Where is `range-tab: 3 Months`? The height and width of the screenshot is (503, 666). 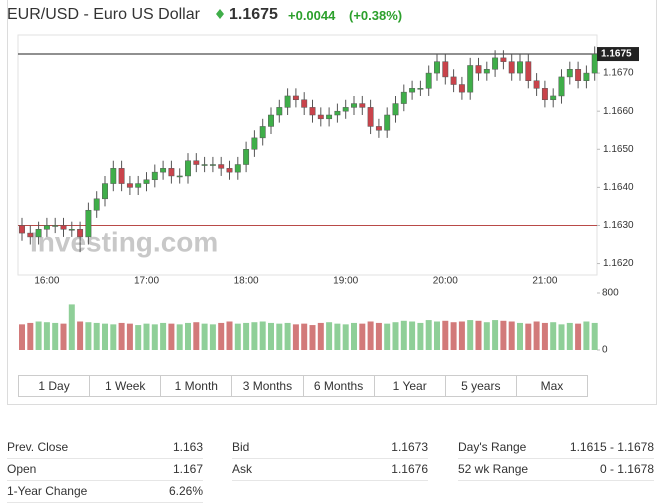 range-tab: 3 Months is located at coordinates (268, 386).